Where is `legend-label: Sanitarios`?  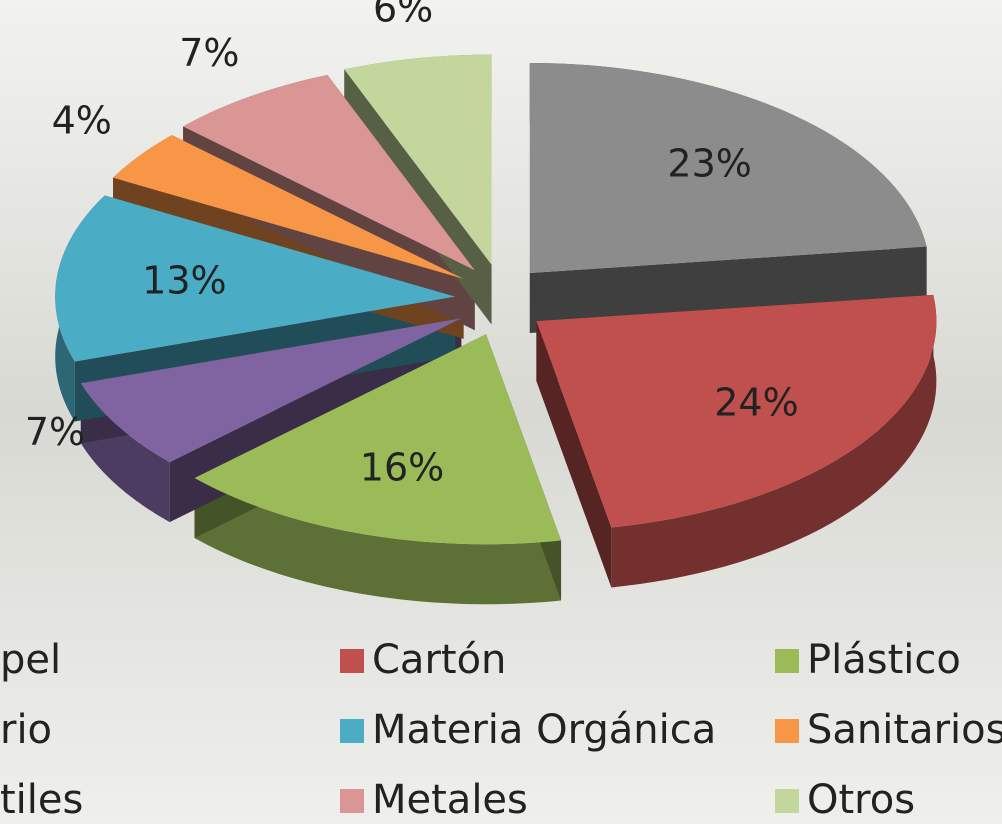 legend-label: Sanitarios is located at coordinates (904, 730).